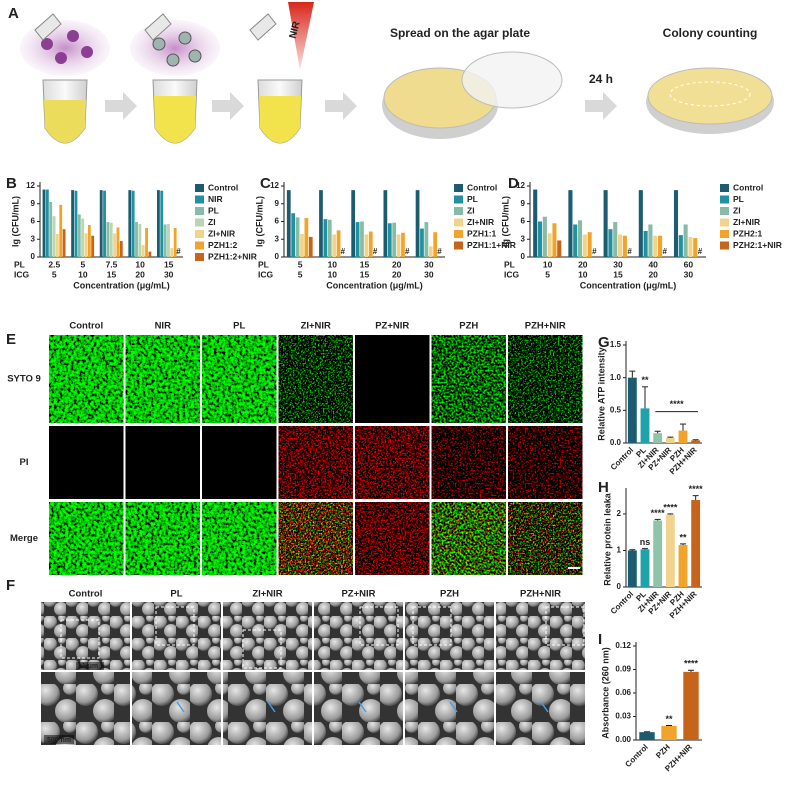  I want to click on y-tick-label: 0.0, so click(616, 442).